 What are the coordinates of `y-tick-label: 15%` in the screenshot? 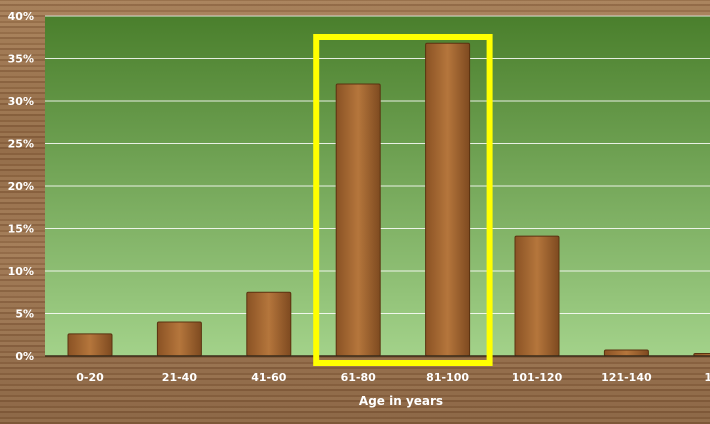 It's located at (21, 229).